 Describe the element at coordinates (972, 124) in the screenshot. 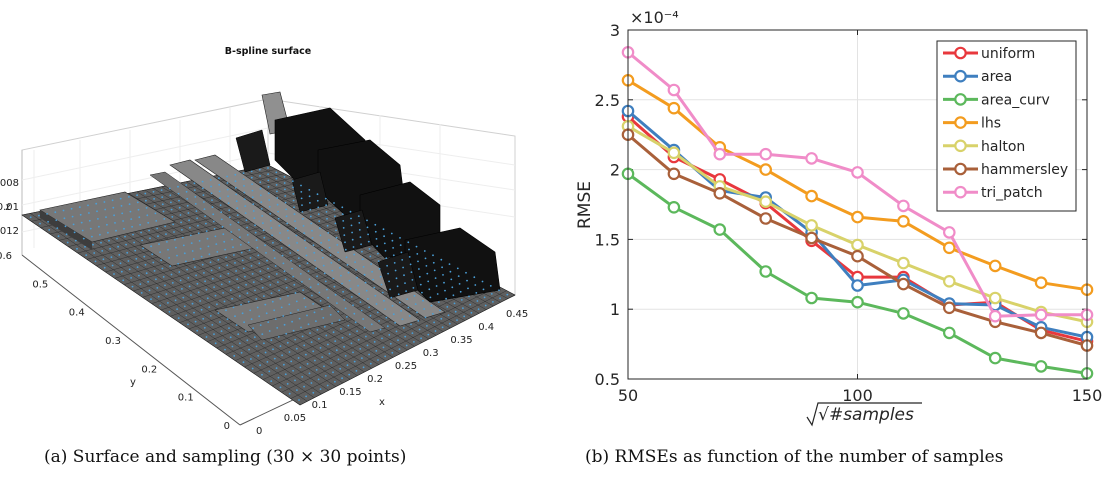

I see `legend-item: lhs` at that location.